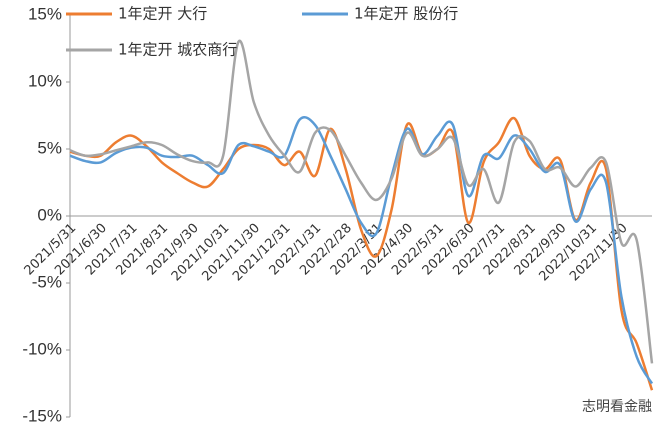 This screenshot has width=670, height=436. I want to click on y-tick-label: 5%, so click(49, 147).